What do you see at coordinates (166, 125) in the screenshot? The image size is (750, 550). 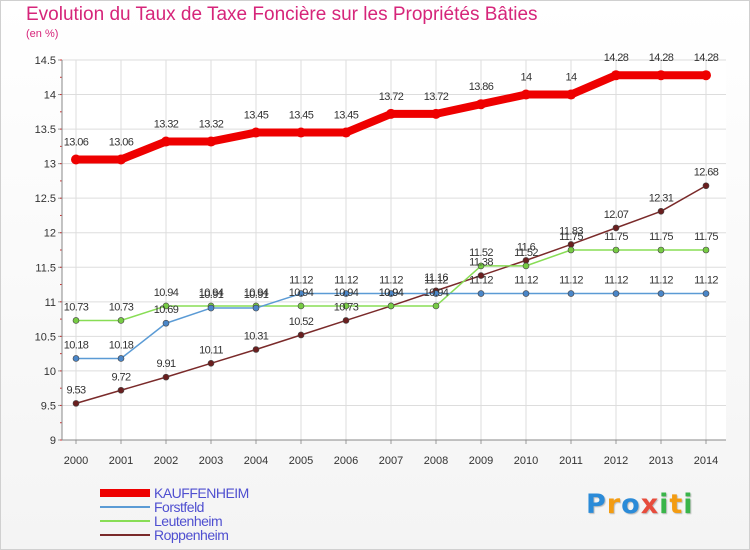 I see `data-label-kauffenheim: 13.32` at bounding box center [166, 125].